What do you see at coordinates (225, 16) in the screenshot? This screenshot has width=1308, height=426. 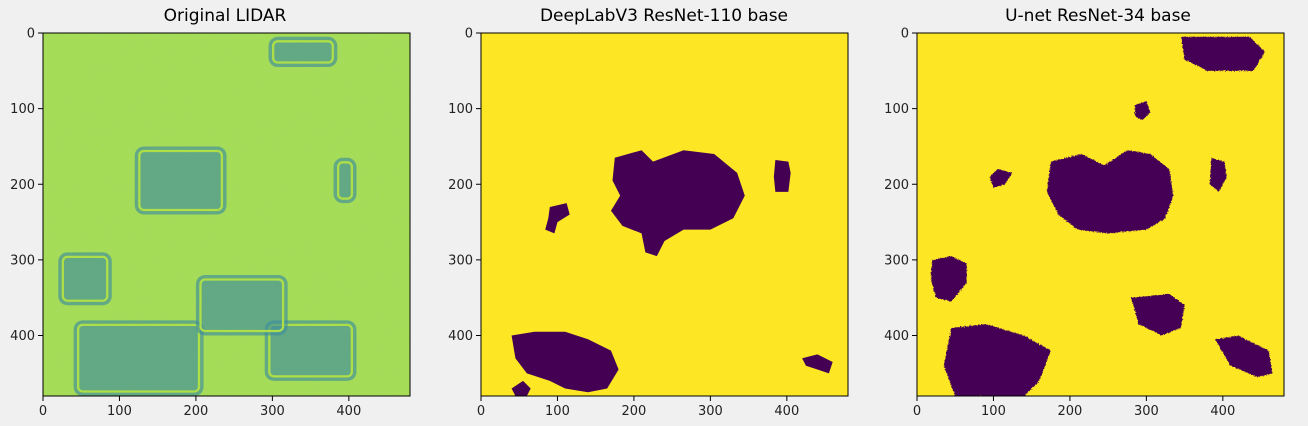 I see `panel-title: Original LIDAR` at bounding box center [225, 16].